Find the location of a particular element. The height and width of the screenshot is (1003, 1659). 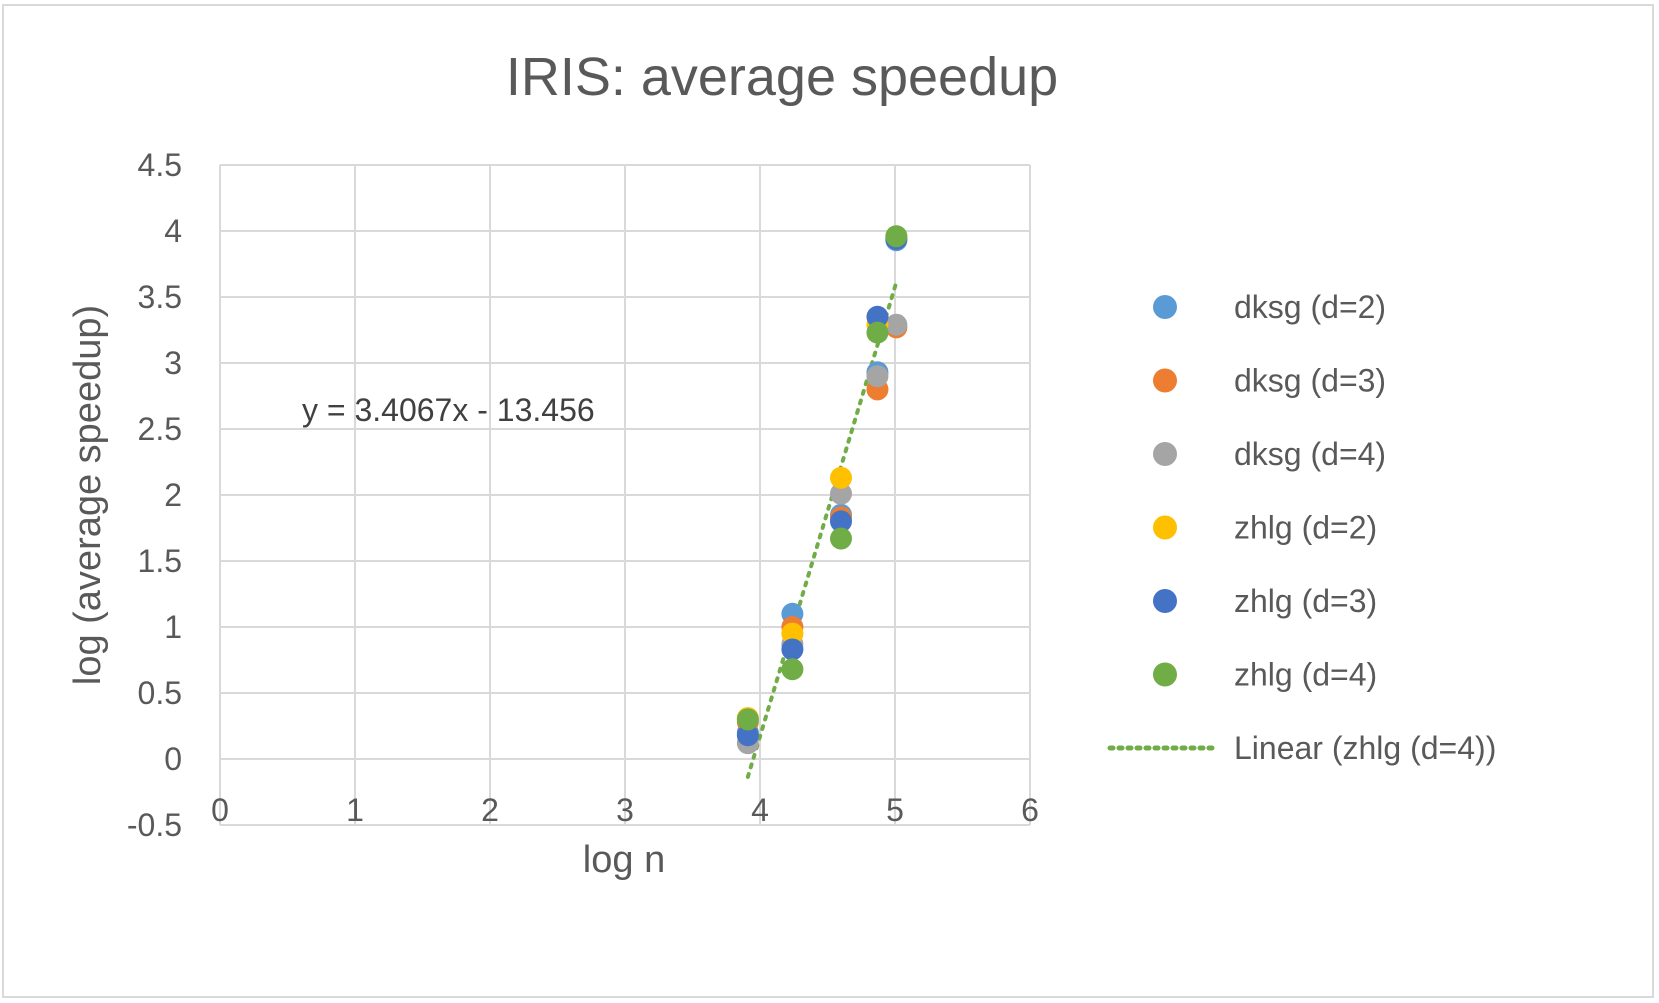

y-tick-label: 2.5 is located at coordinates (160, 429).